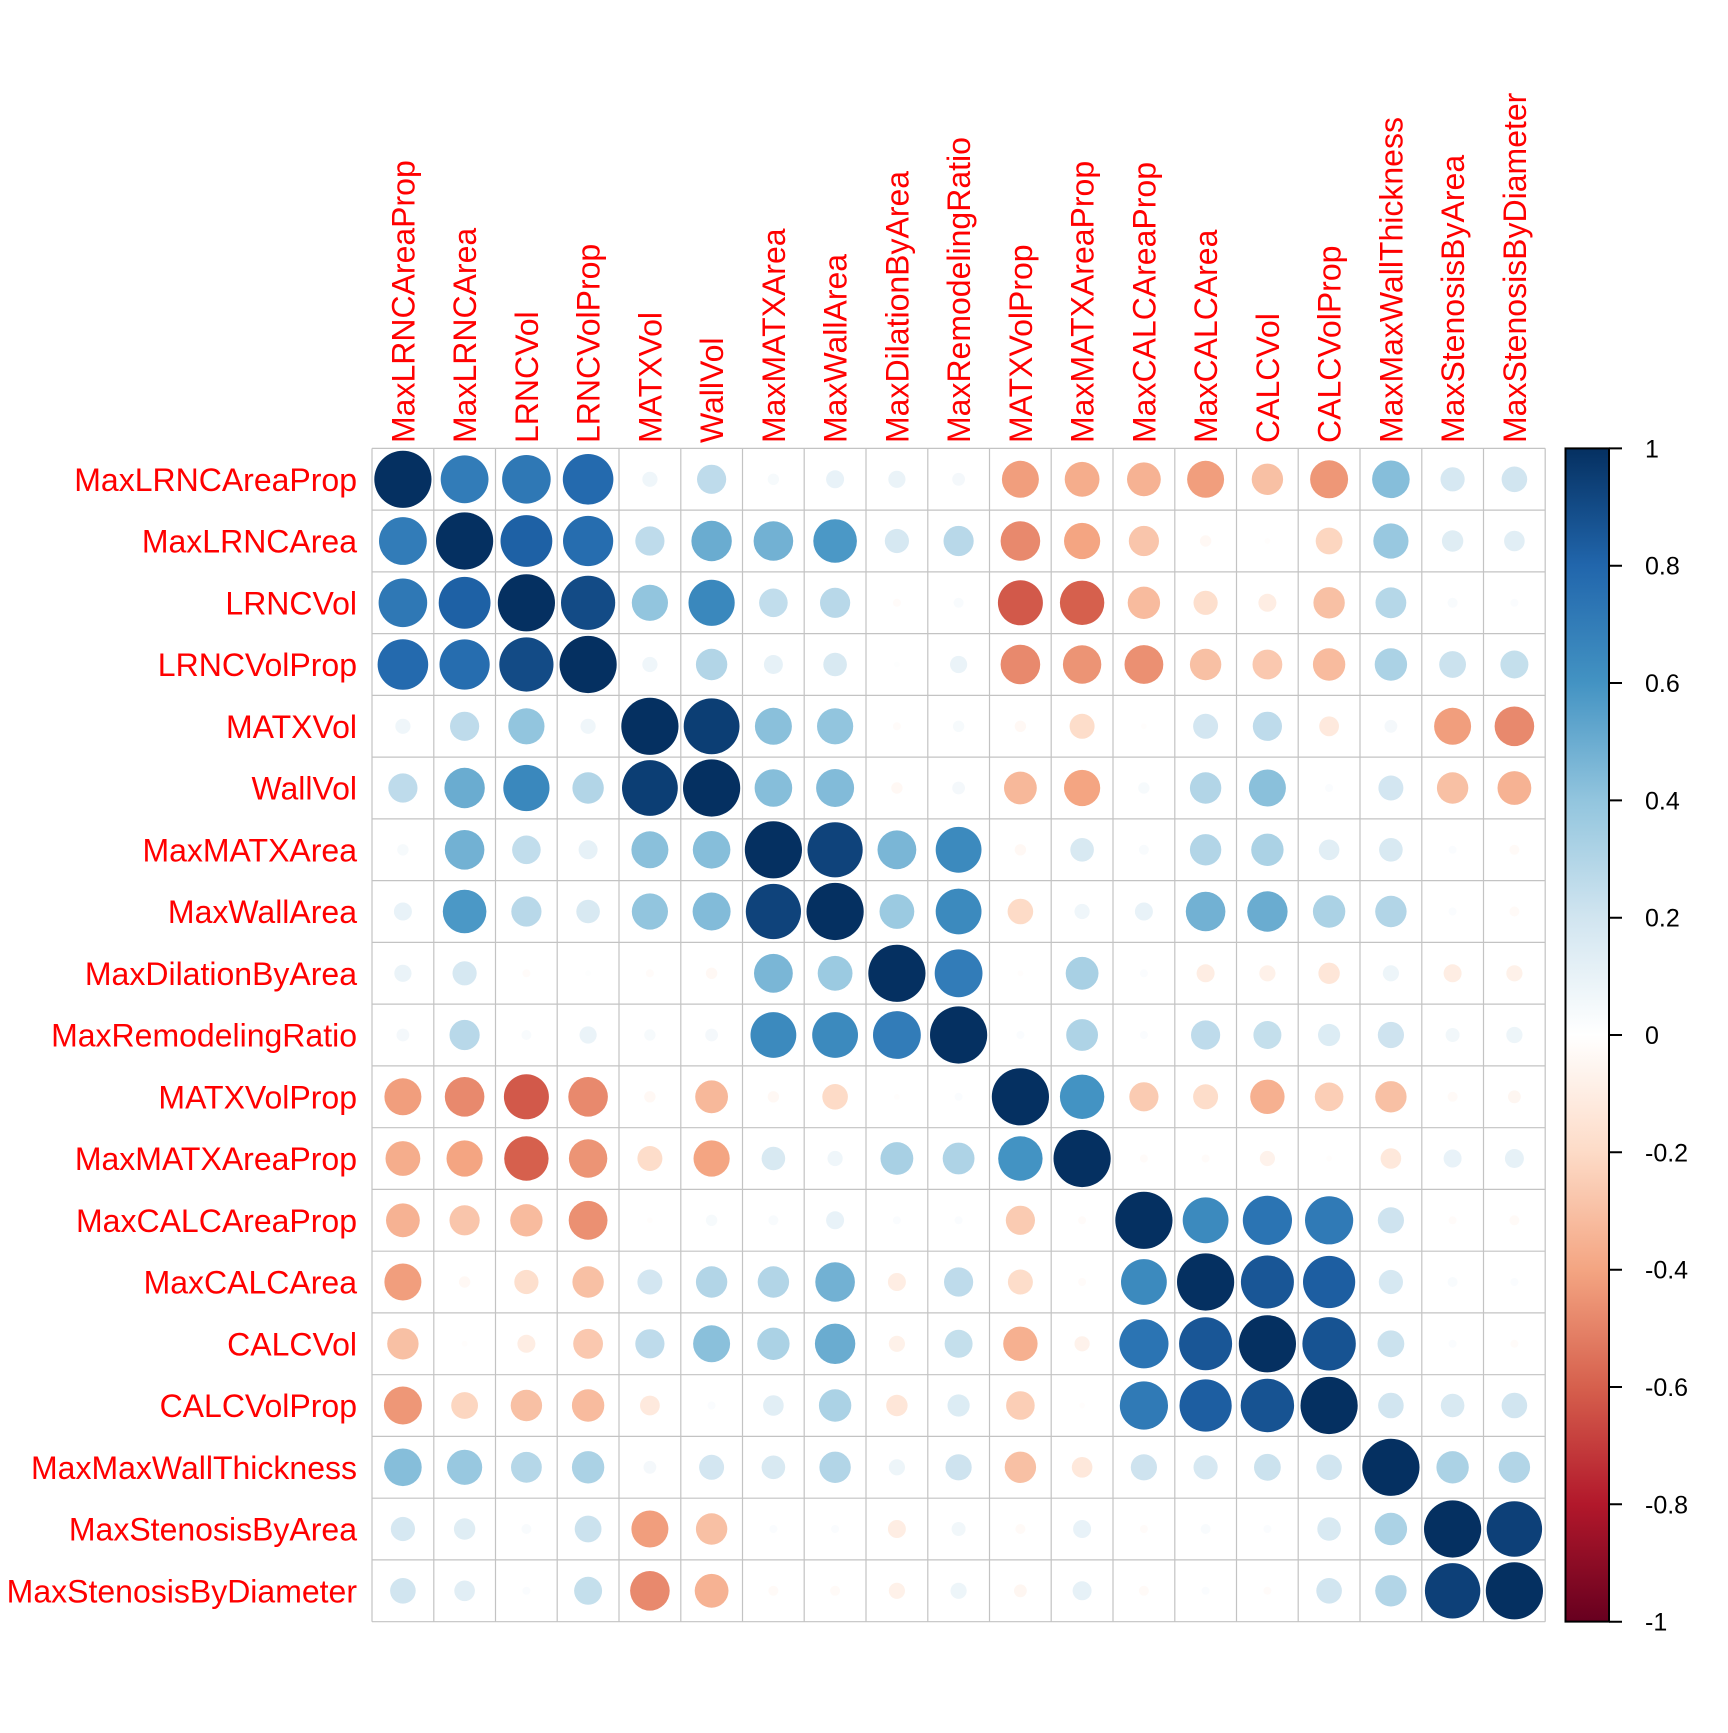 This screenshot has height=1733, width=1728. What do you see at coordinates (1662, 801) in the screenshot?
I see `svg-text: 0.4` at bounding box center [1662, 801].